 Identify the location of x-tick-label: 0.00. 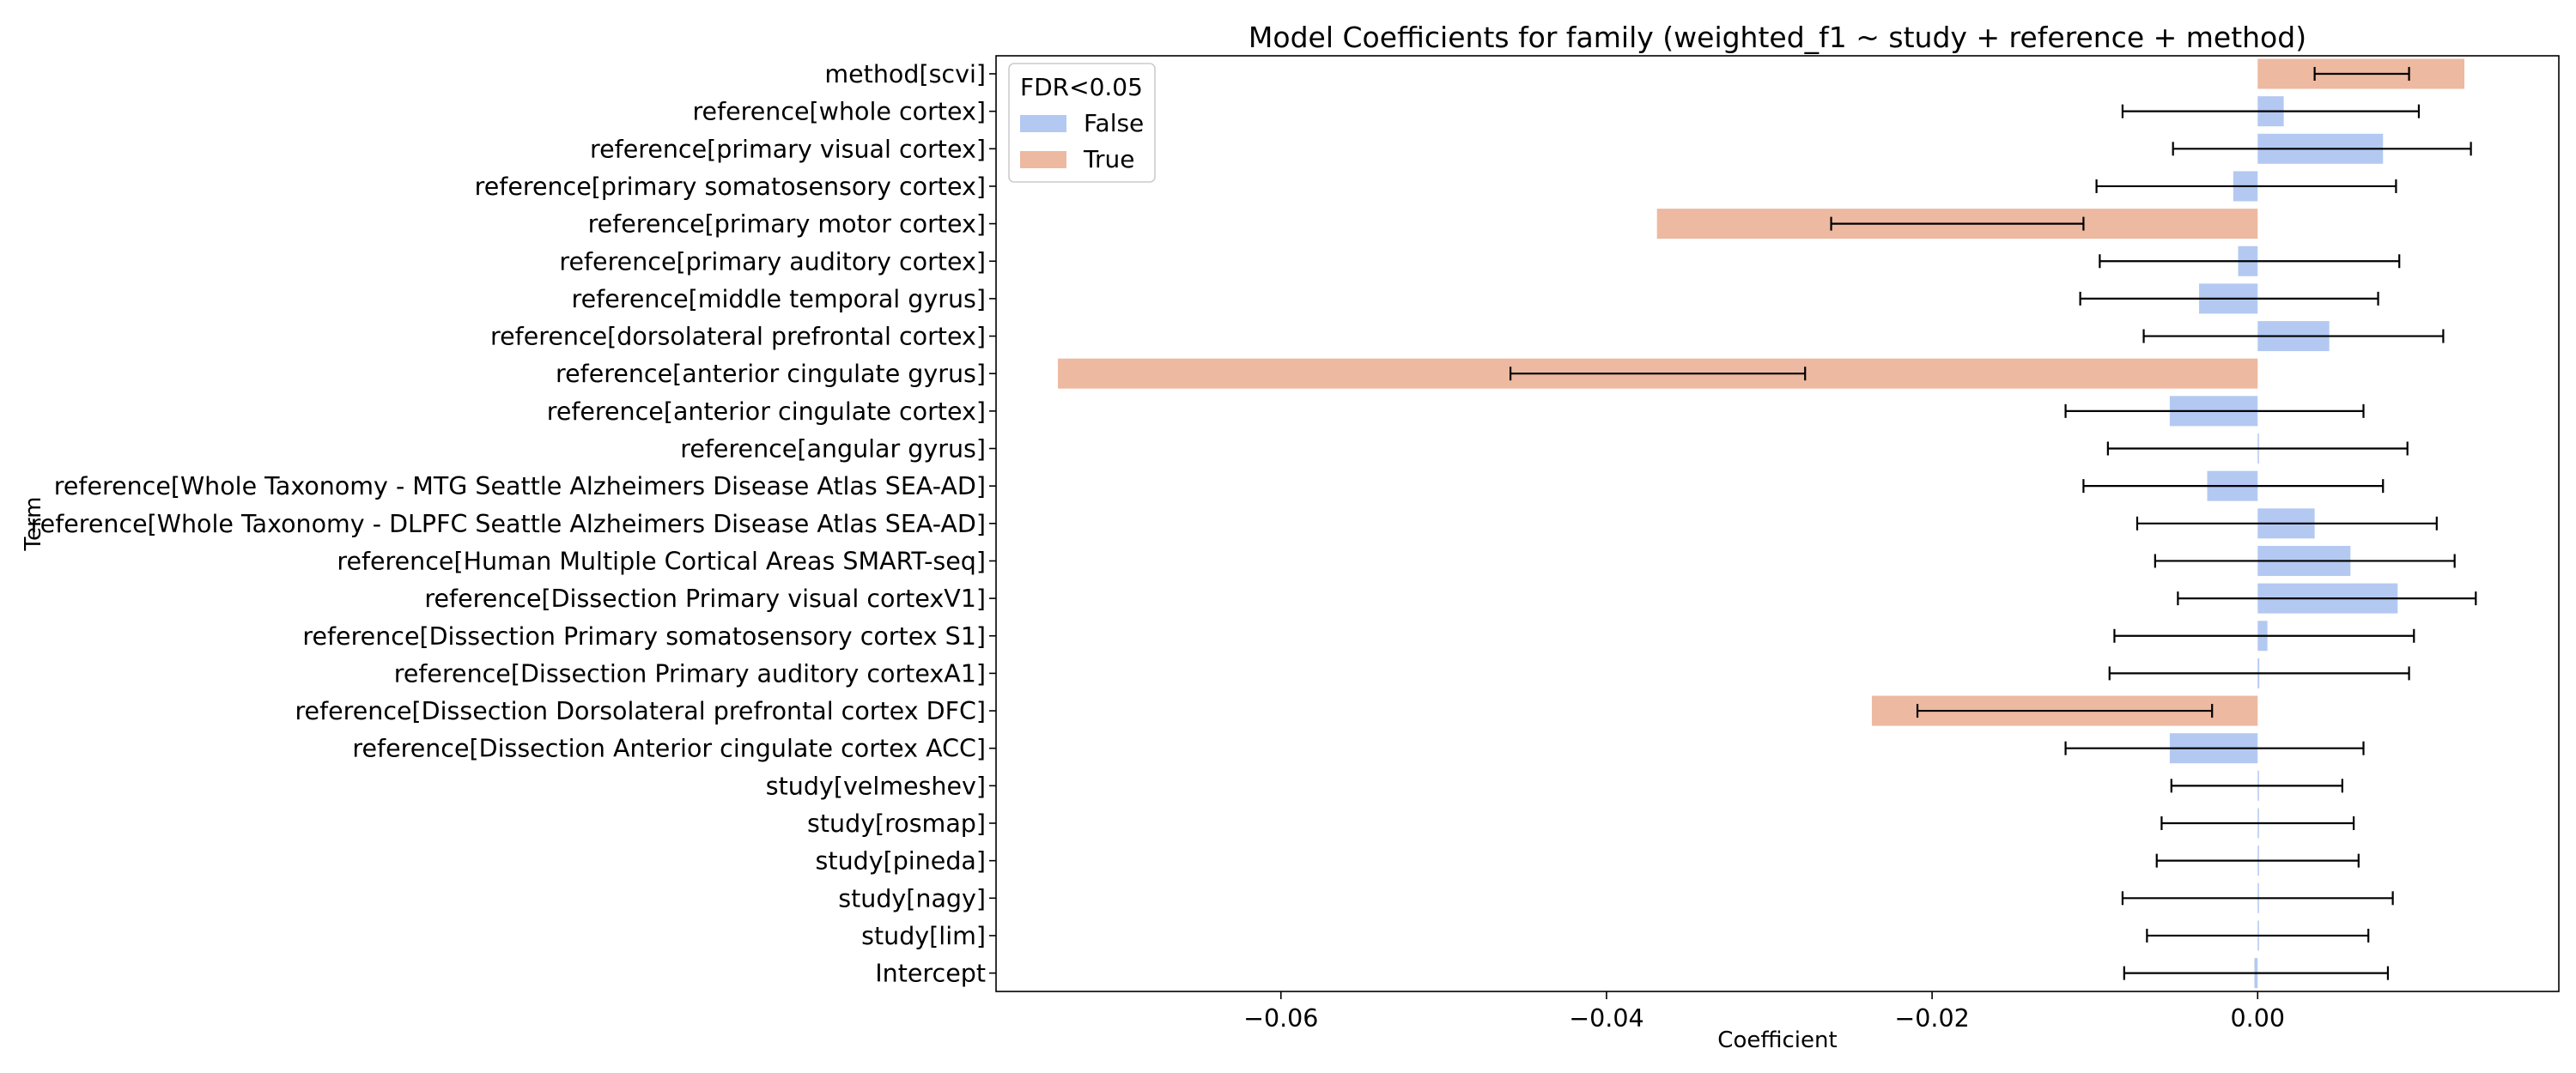
(2258, 1018).